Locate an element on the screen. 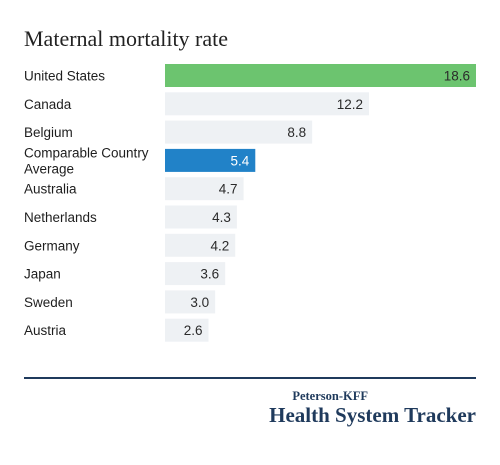 The width and height of the screenshot is (500, 465). category-label-3: Comparable Country Average is located at coordinates (86, 160).